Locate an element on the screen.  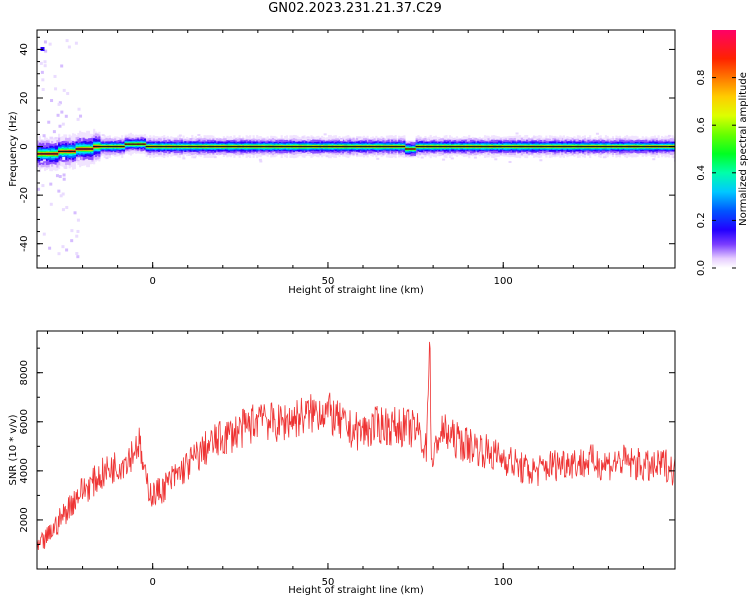
spectrogram-y-label: Frequency (Hz) is located at coordinates (13, 149).